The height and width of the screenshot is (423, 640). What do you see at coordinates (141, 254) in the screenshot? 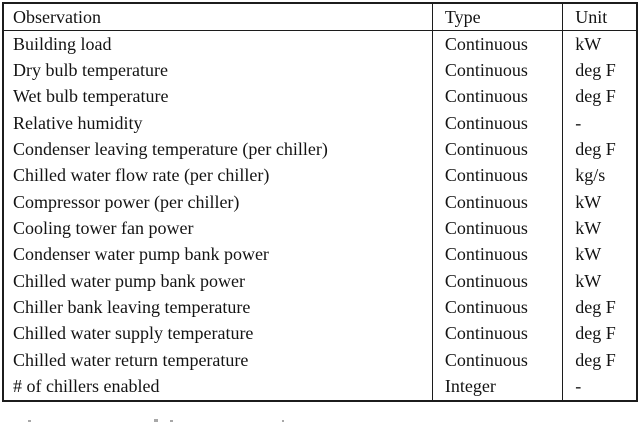
I see `cell-observation: Condenser water pump bank power` at bounding box center [141, 254].